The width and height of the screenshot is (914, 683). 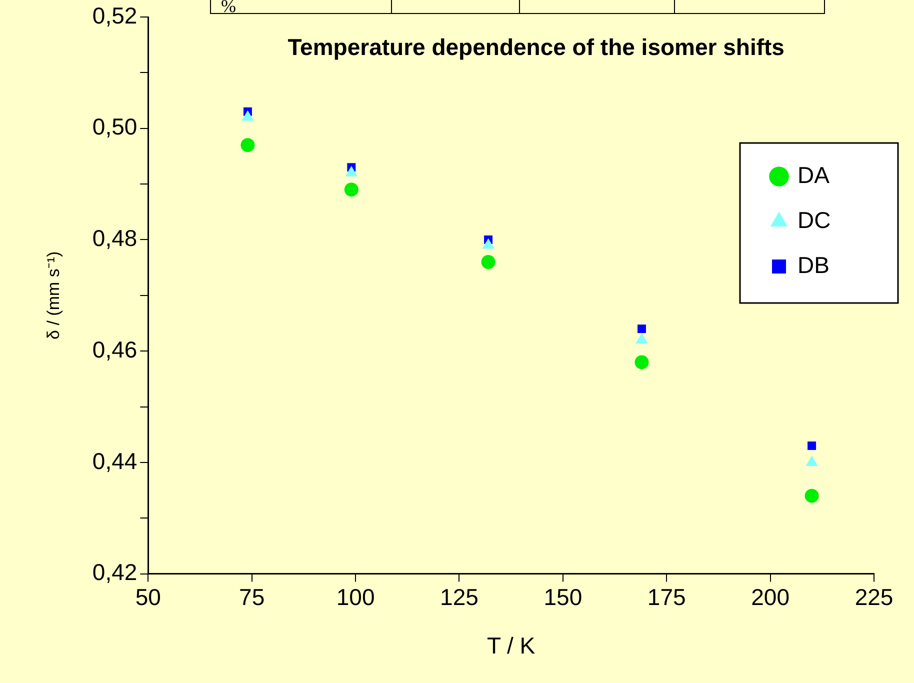 I want to click on y-tick-label: 0,46, so click(x=115, y=349).